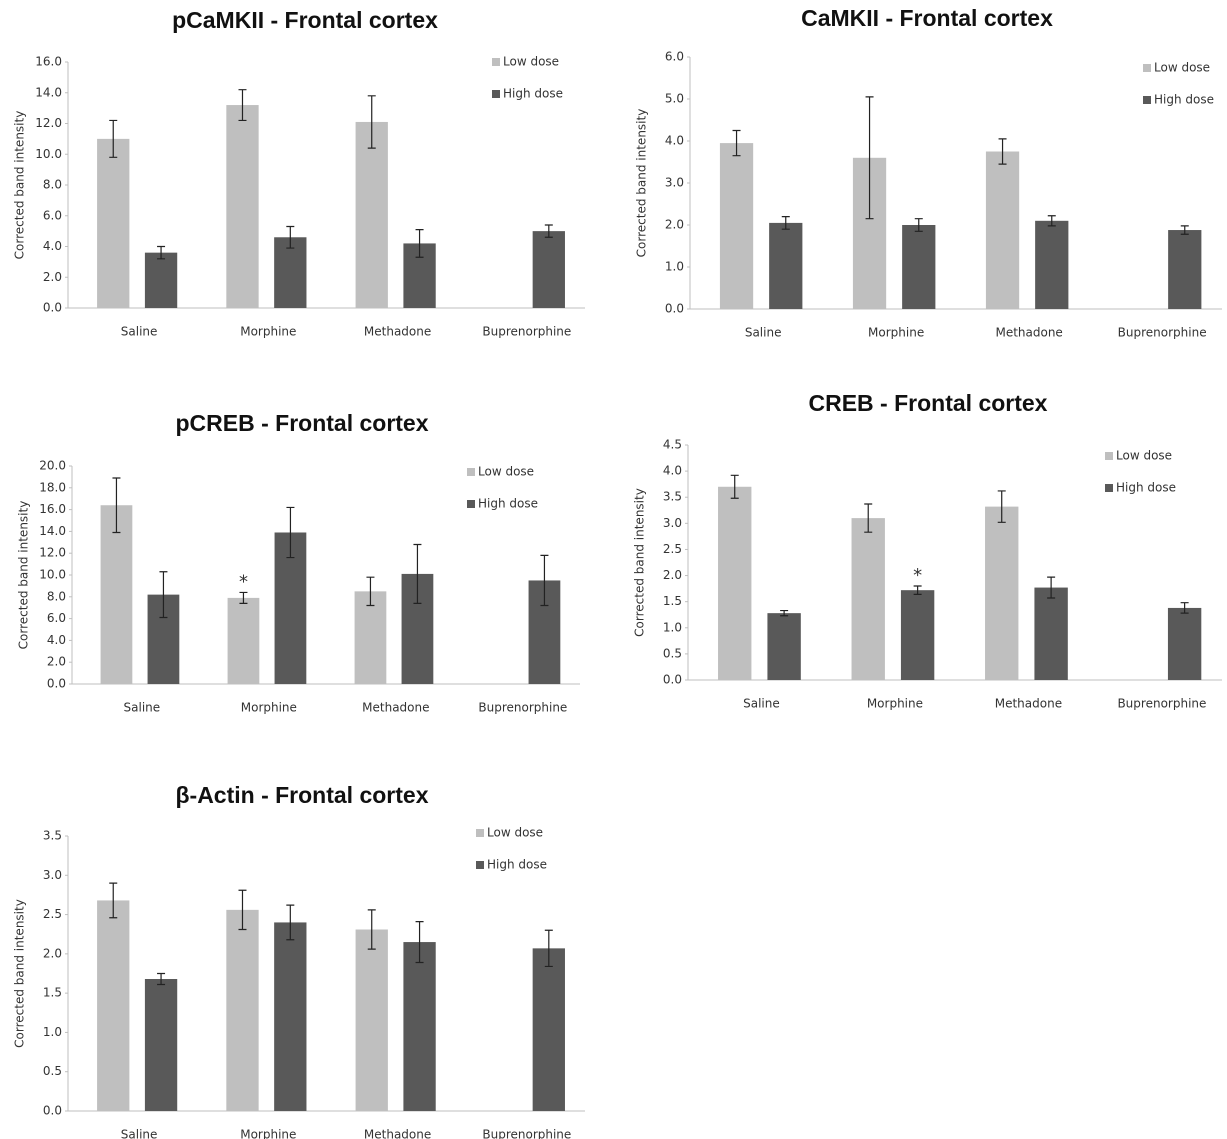 This screenshot has height=1139, width=1227. What do you see at coordinates (928, 403) in the screenshot?
I see `chart-title: CREB - Frontal cortex` at bounding box center [928, 403].